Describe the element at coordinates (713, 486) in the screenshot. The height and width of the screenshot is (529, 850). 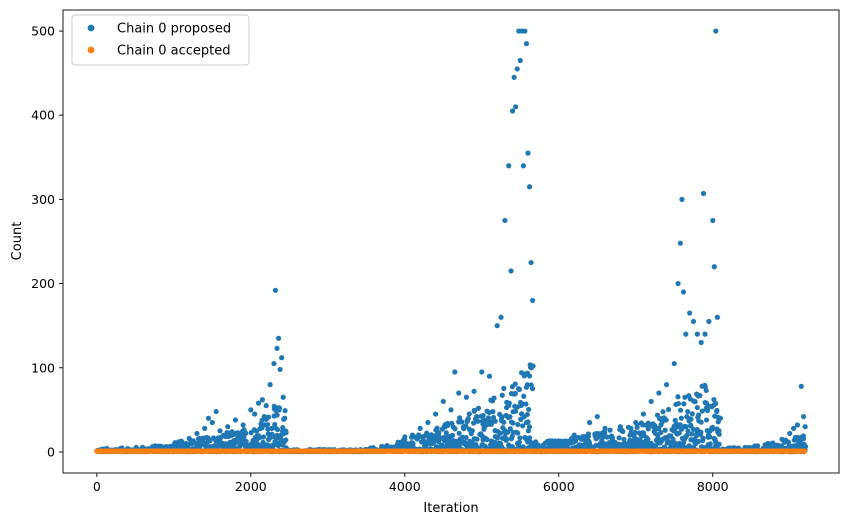
I see `x-tick-label: 8000` at that location.